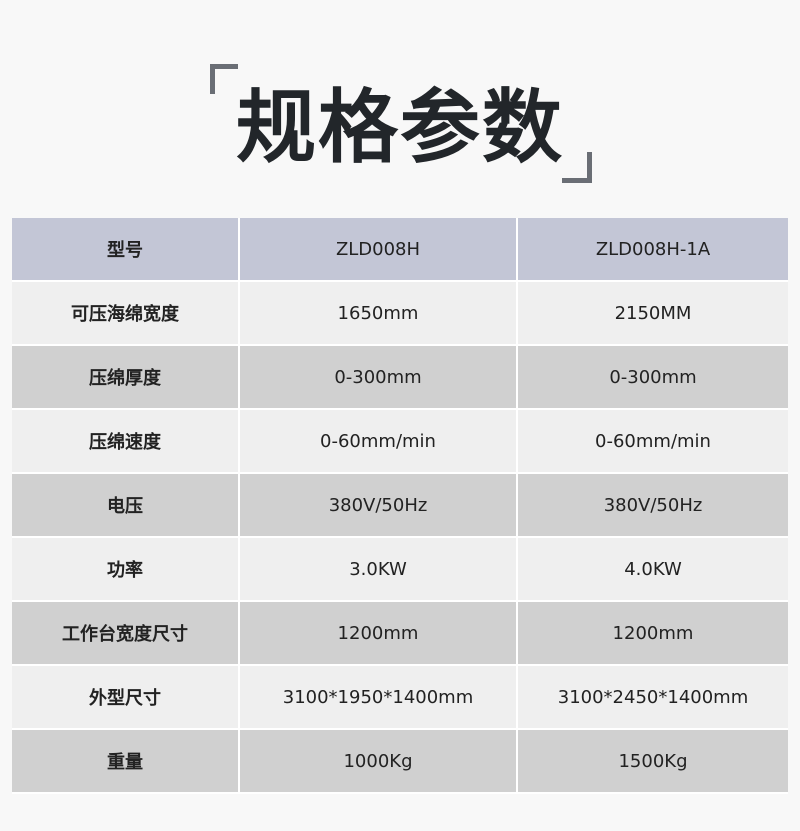  I want to click on table-row: 电压 380V/50Hz 380V/50Hz, so click(400, 506).